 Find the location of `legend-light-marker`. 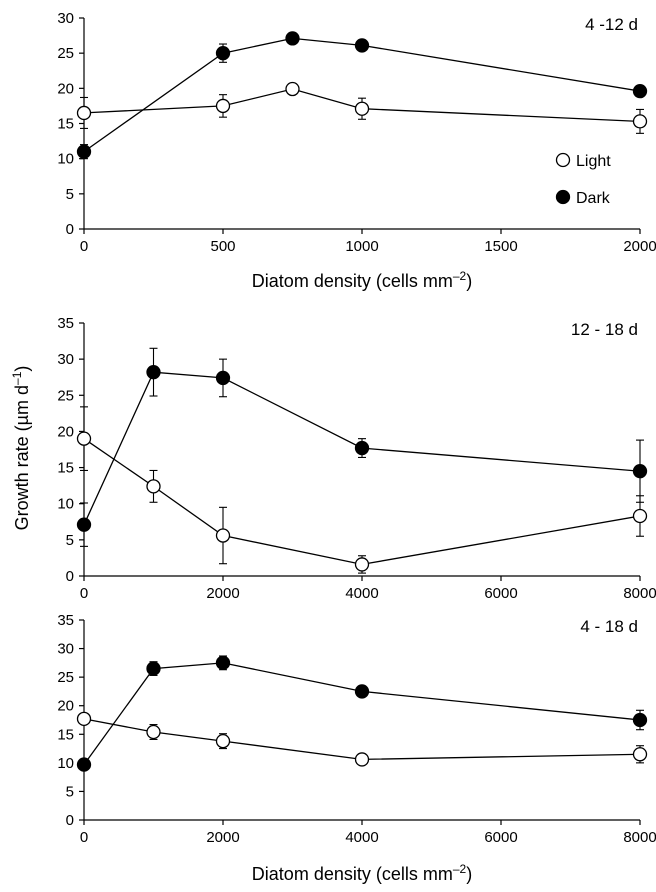

legend-light-marker is located at coordinates (563, 160).